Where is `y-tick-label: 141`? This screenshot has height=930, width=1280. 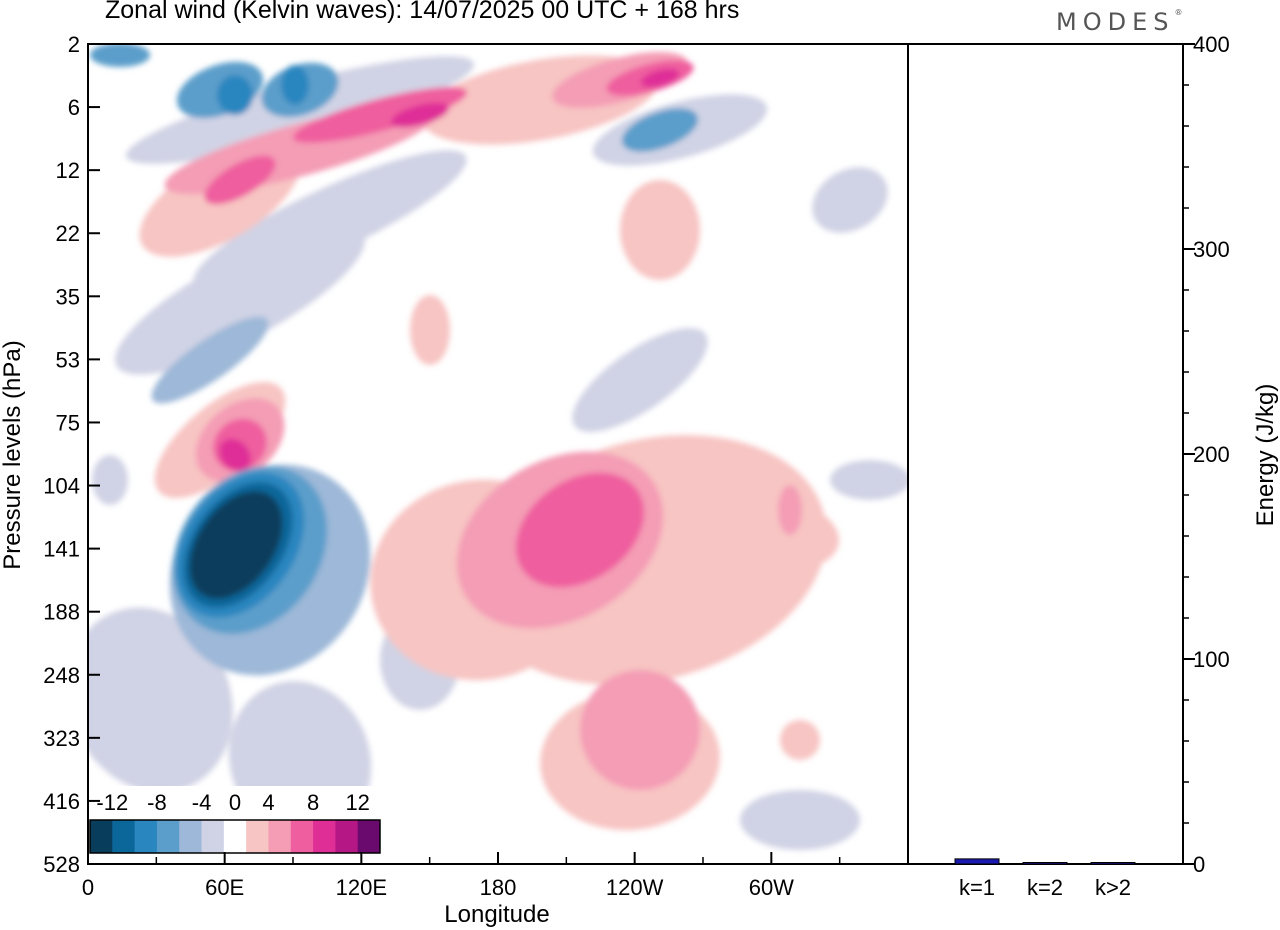 y-tick-label: 141 is located at coordinates (61, 549).